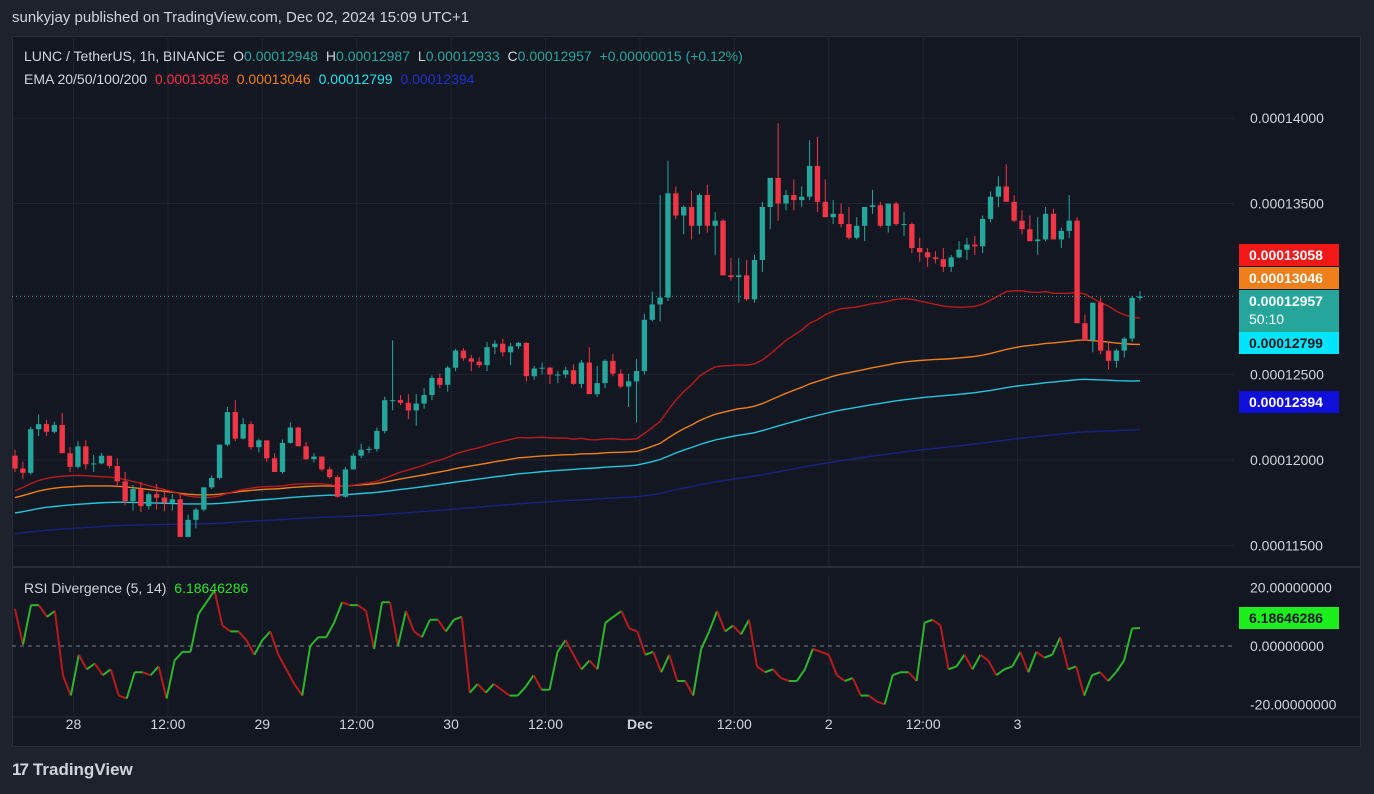 This screenshot has height=794, width=1374. What do you see at coordinates (640, 724) in the screenshot?
I see `time-axis-label: Dec` at bounding box center [640, 724].